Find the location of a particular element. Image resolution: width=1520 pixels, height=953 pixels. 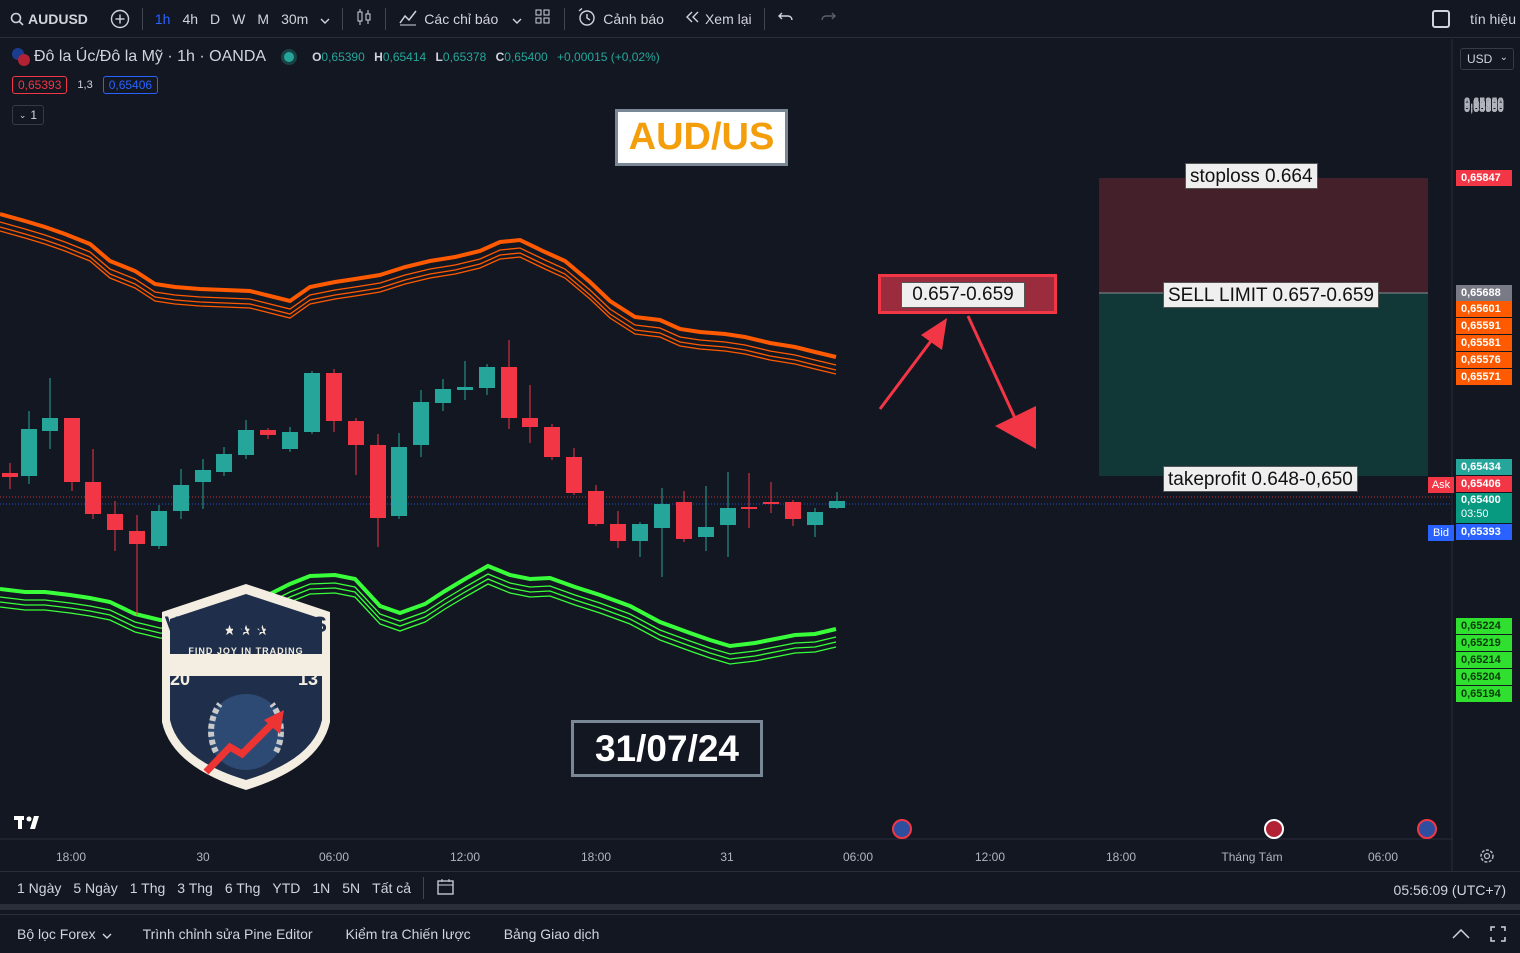

range-3m: 3 Thg is located at coordinates (195, 888).